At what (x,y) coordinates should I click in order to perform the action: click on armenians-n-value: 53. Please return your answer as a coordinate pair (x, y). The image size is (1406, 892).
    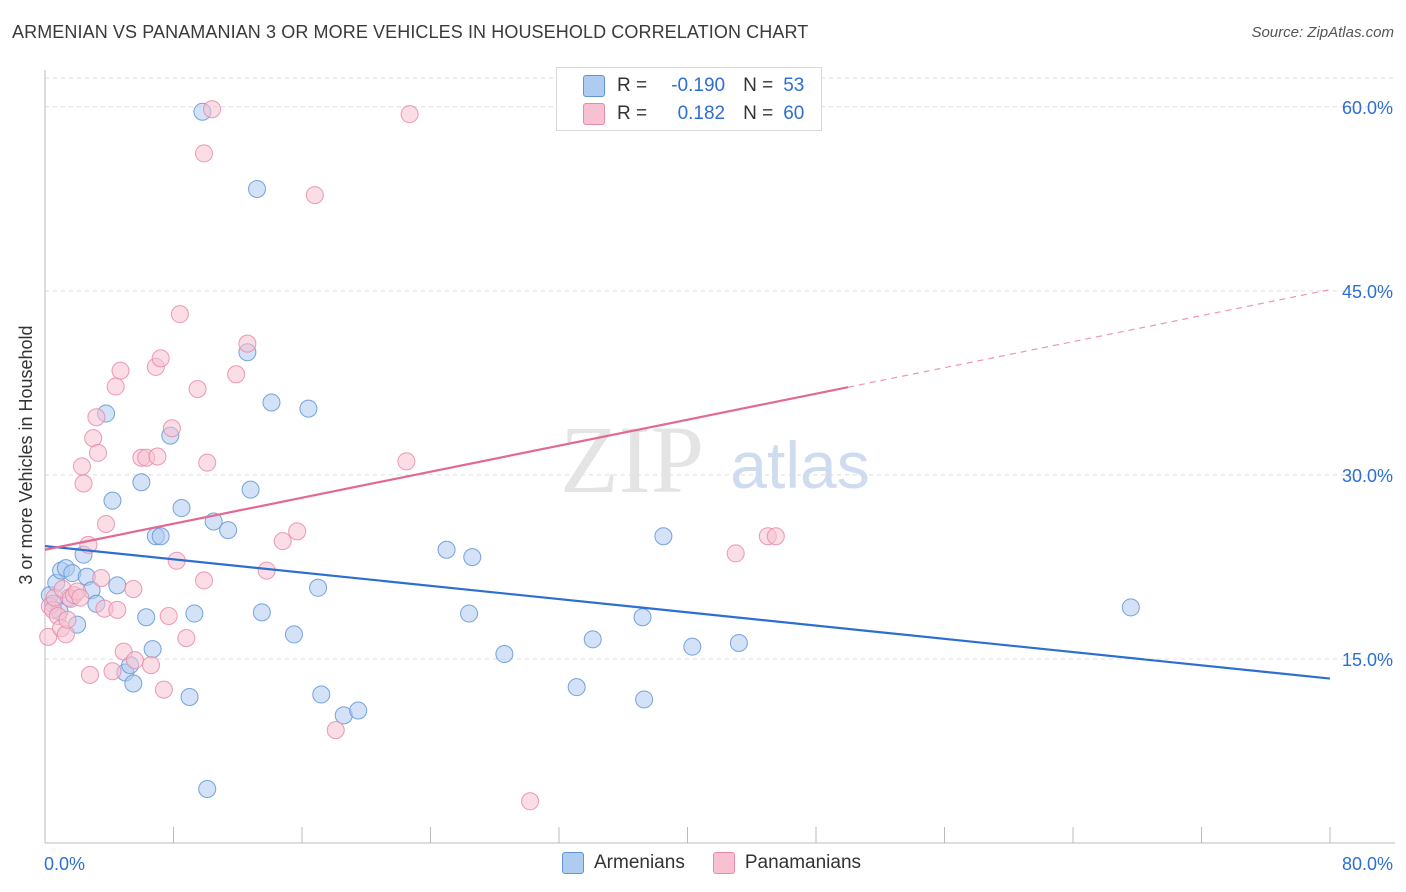
    Looking at the image, I should click on (794, 85).